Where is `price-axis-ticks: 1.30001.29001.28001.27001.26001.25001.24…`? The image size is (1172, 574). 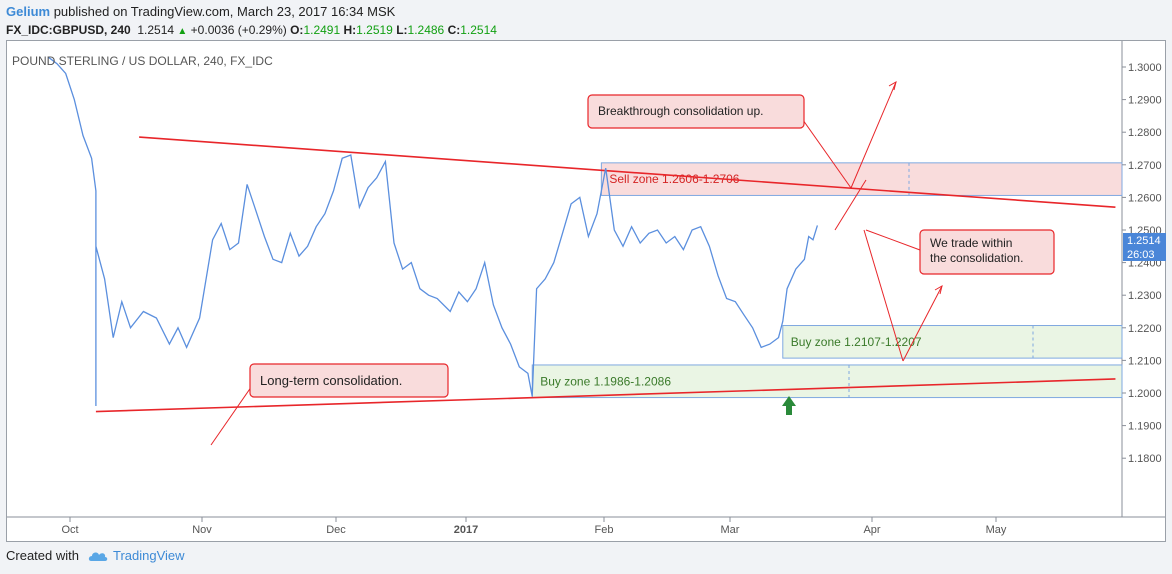 price-axis-ticks: 1.30001.29001.28001.27001.26001.25001.24… is located at coordinates (1142, 263).